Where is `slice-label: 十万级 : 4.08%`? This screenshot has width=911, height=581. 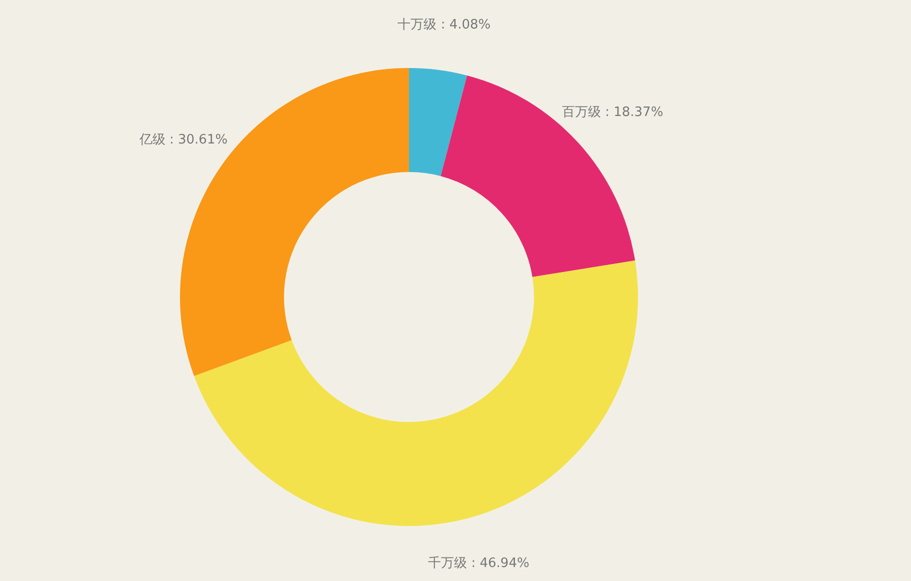 slice-label: 十万级 : 4.08% is located at coordinates (444, 24).